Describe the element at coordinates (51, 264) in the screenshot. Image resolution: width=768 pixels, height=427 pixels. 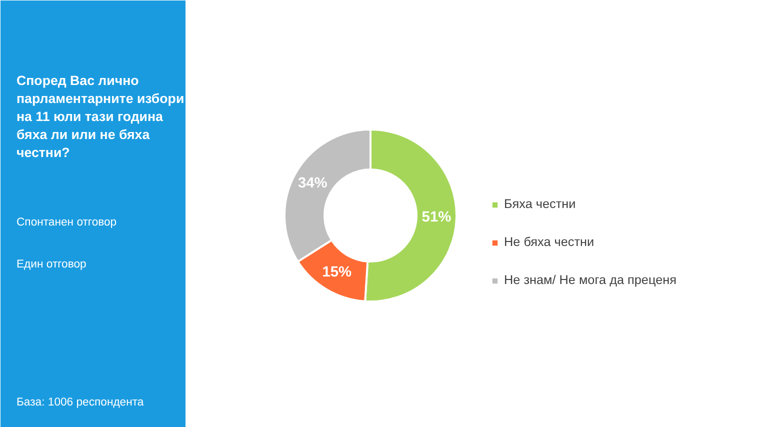
I see `text: Един отговор` at that location.